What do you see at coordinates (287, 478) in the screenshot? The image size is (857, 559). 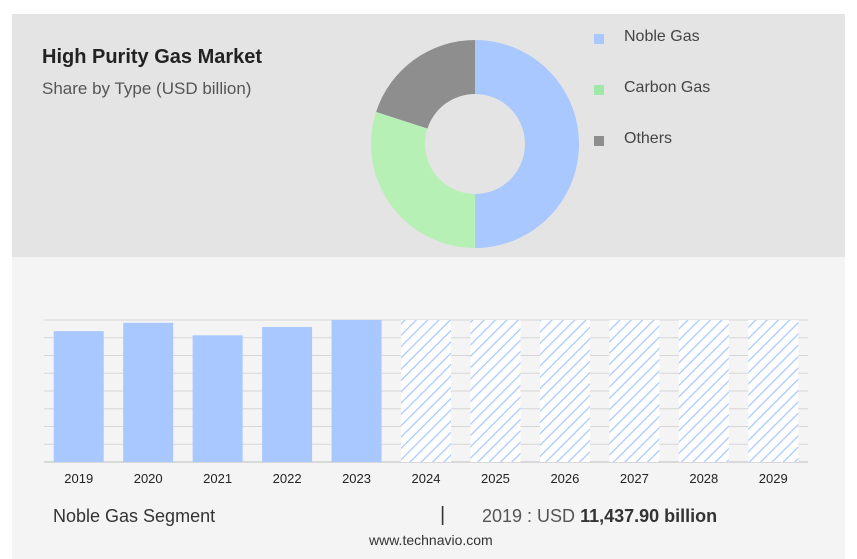 I see `x-tick-2022: 2022` at bounding box center [287, 478].